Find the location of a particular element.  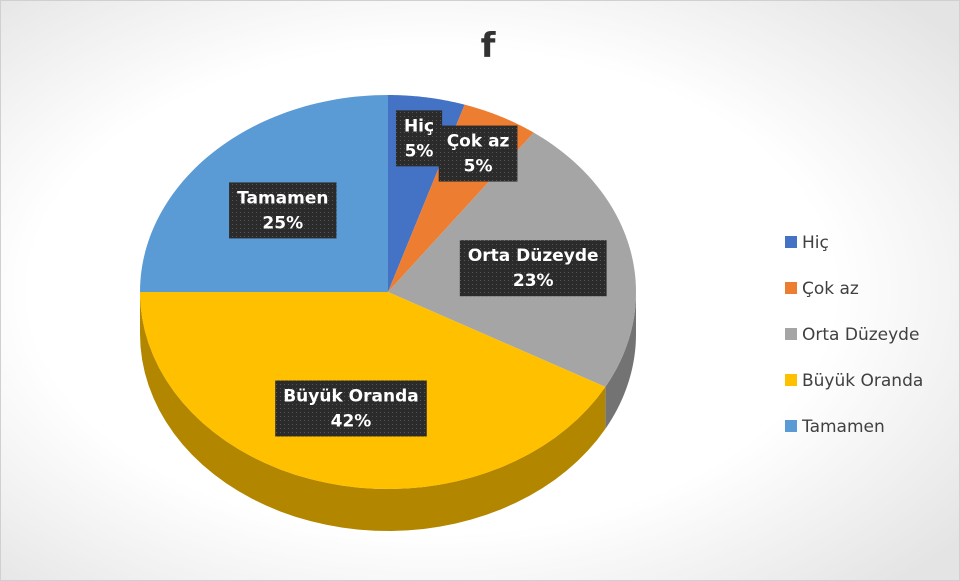

label-value: 42% is located at coordinates (351, 421).